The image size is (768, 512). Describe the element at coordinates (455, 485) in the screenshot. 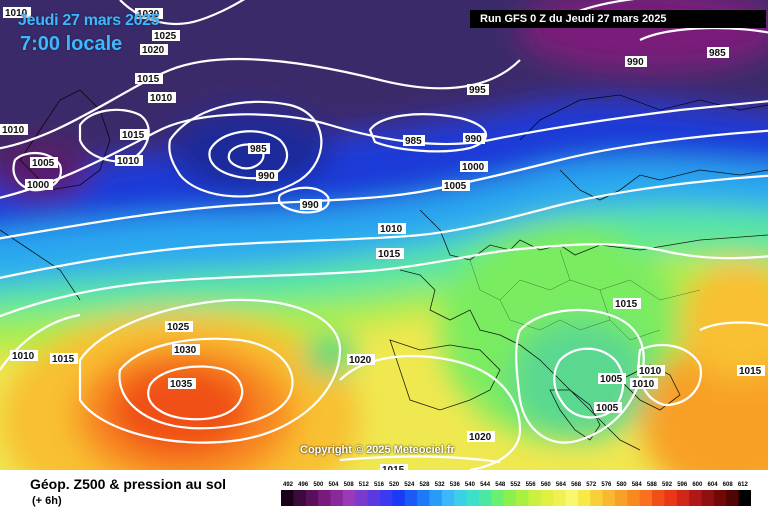

I see `legend-tick: 536` at that location.